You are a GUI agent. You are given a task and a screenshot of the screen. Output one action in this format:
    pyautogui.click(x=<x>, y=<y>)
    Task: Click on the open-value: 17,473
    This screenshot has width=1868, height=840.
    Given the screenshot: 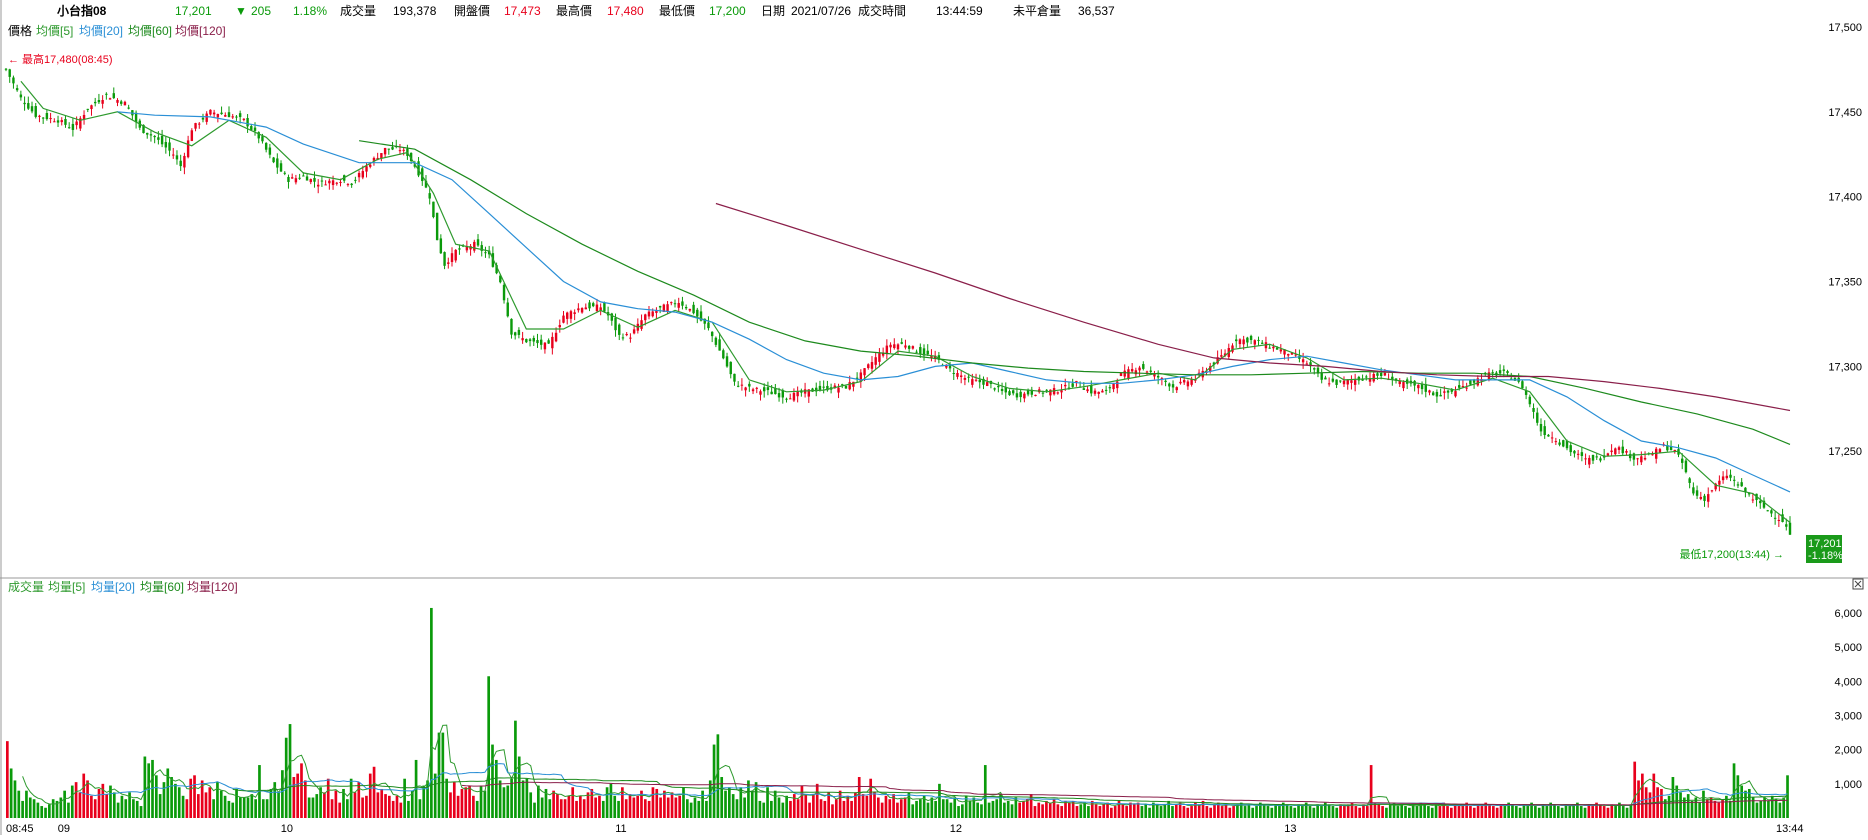 What is the action you would take?
    pyautogui.click(x=522, y=11)
    